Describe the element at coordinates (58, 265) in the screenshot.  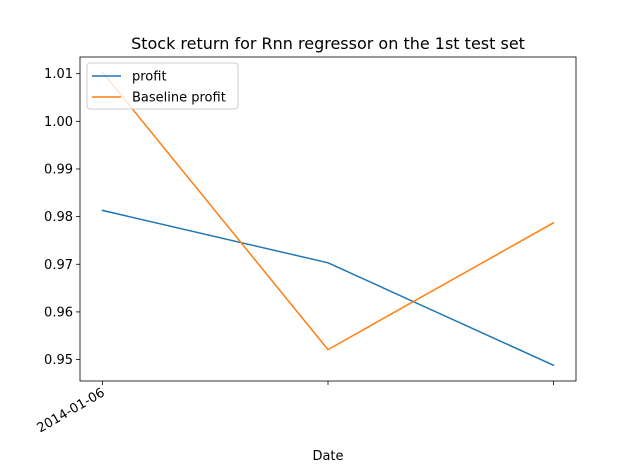
I see `y-tick-label: 0.97` at that location.